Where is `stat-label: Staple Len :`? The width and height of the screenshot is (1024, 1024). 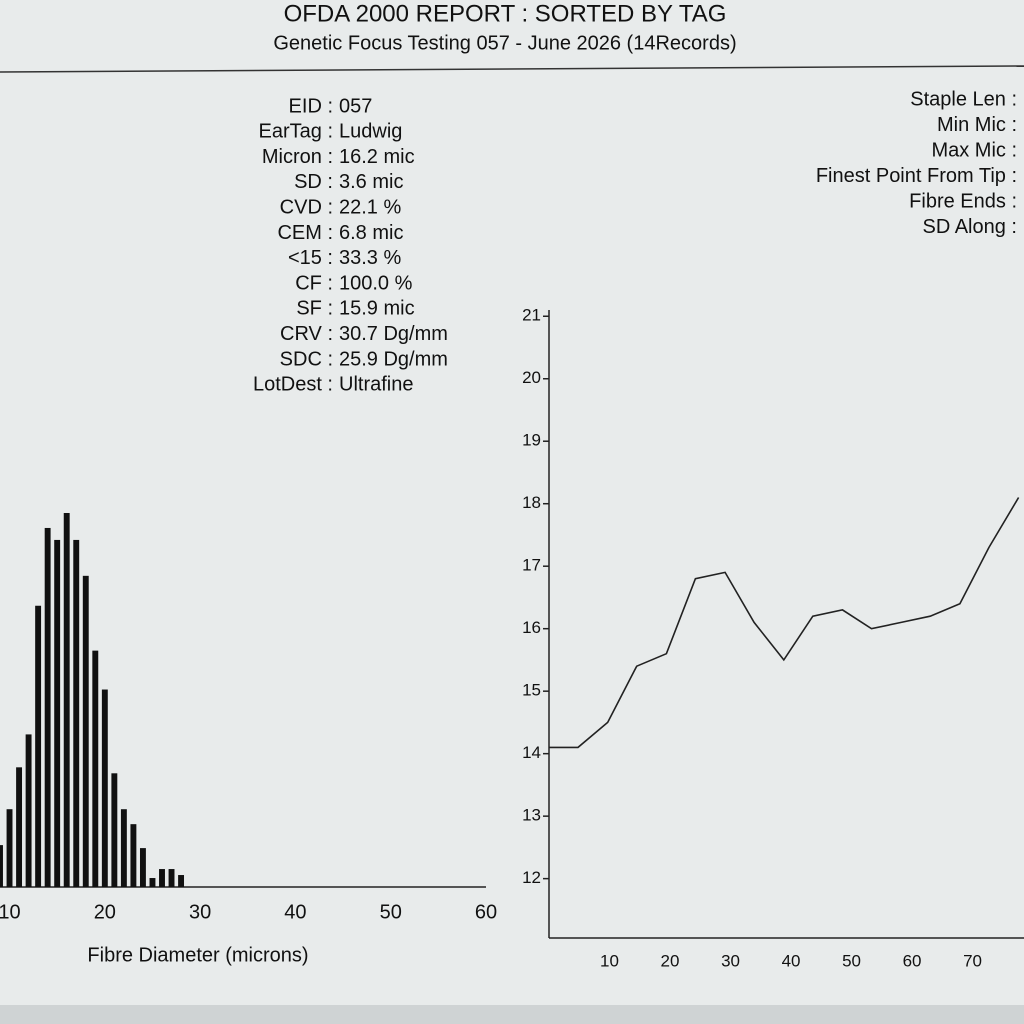
stat-label: Staple Len : is located at coordinates (963, 99).